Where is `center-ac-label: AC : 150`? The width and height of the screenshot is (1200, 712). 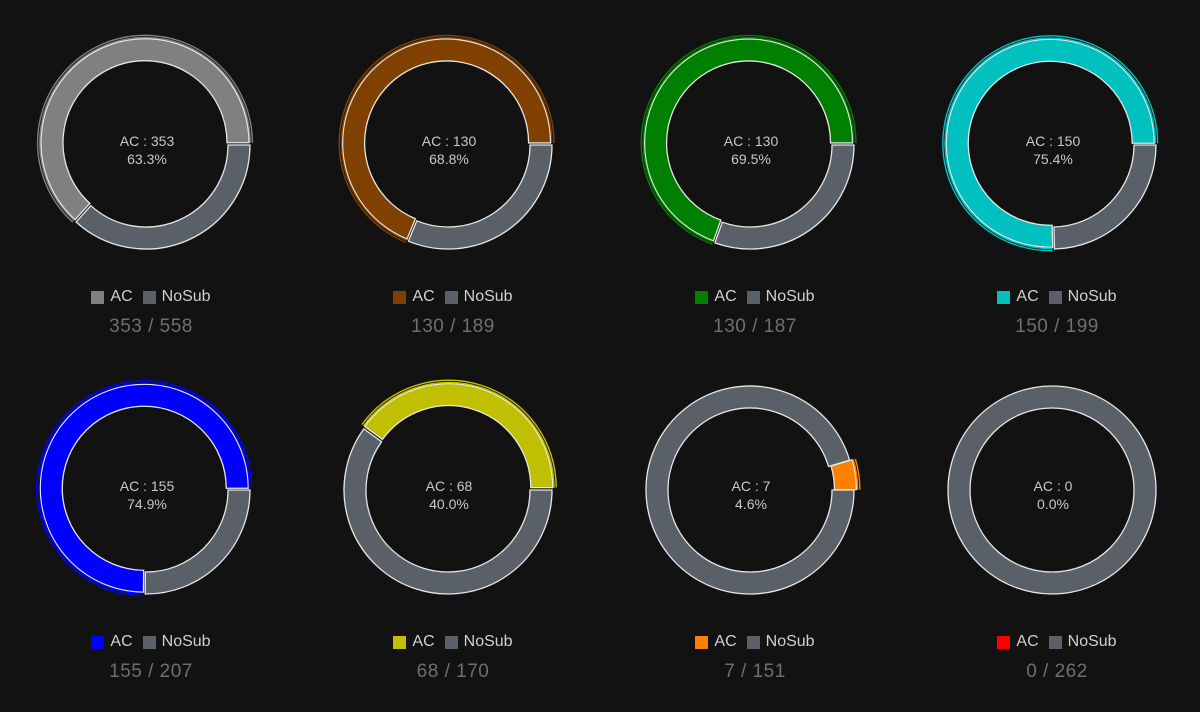
center-ac-label: AC : 150 is located at coordinates (1053, 141).